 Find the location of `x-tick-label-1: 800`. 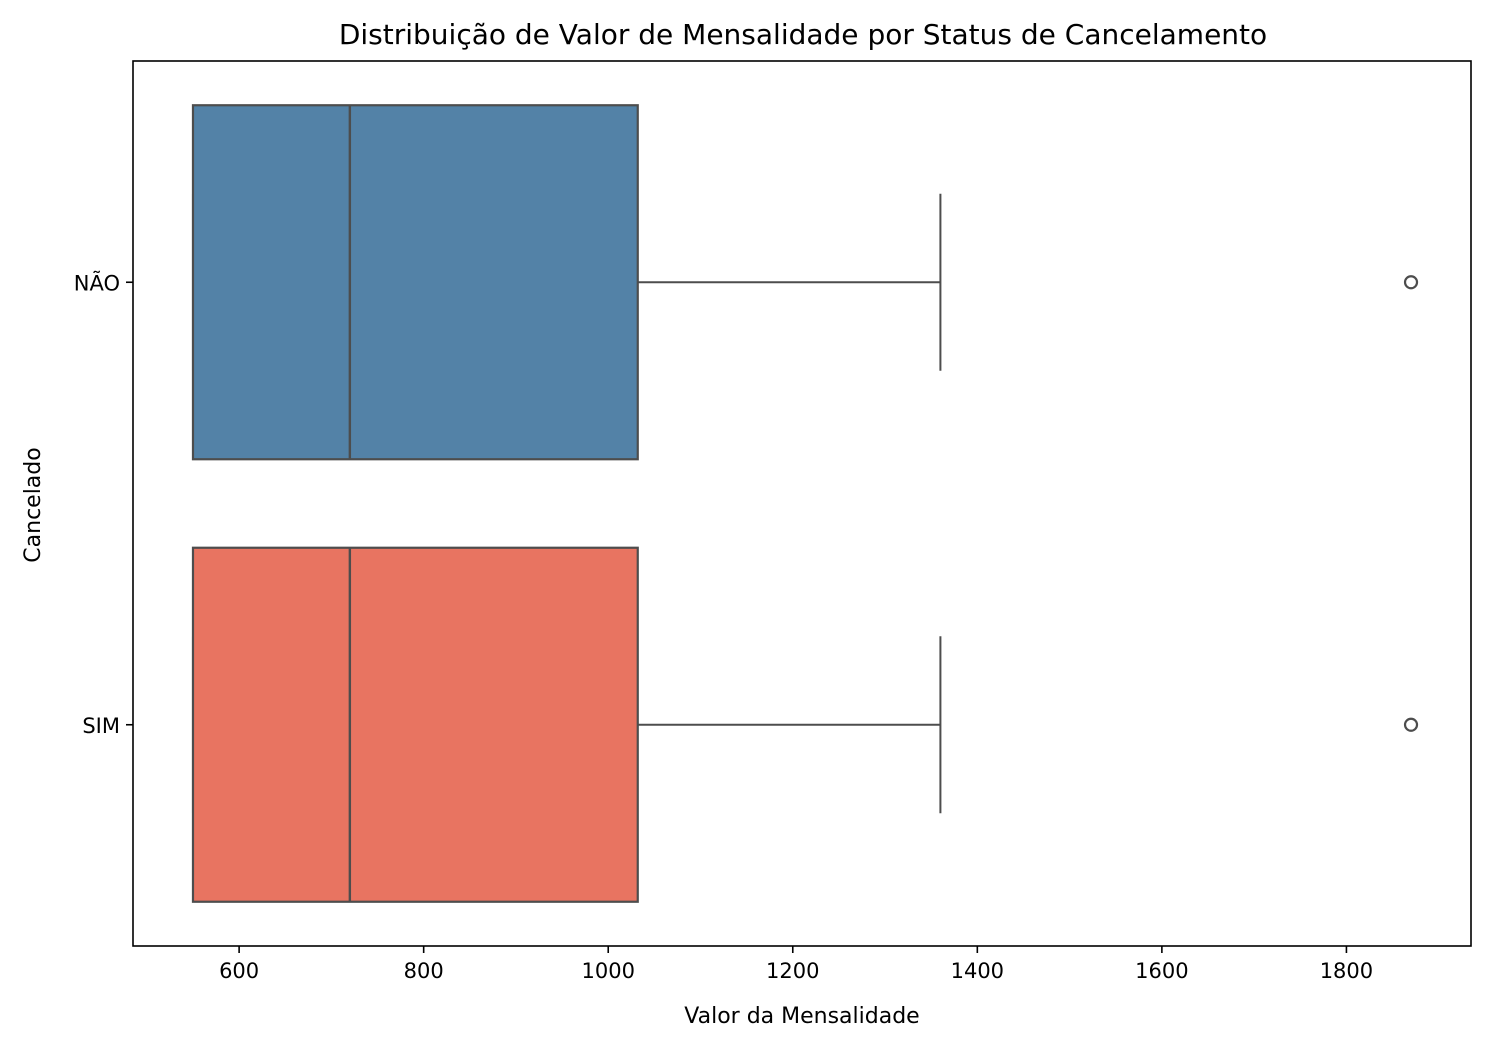

x-tick-label-1: 800 is located at coordinates (424, 971).